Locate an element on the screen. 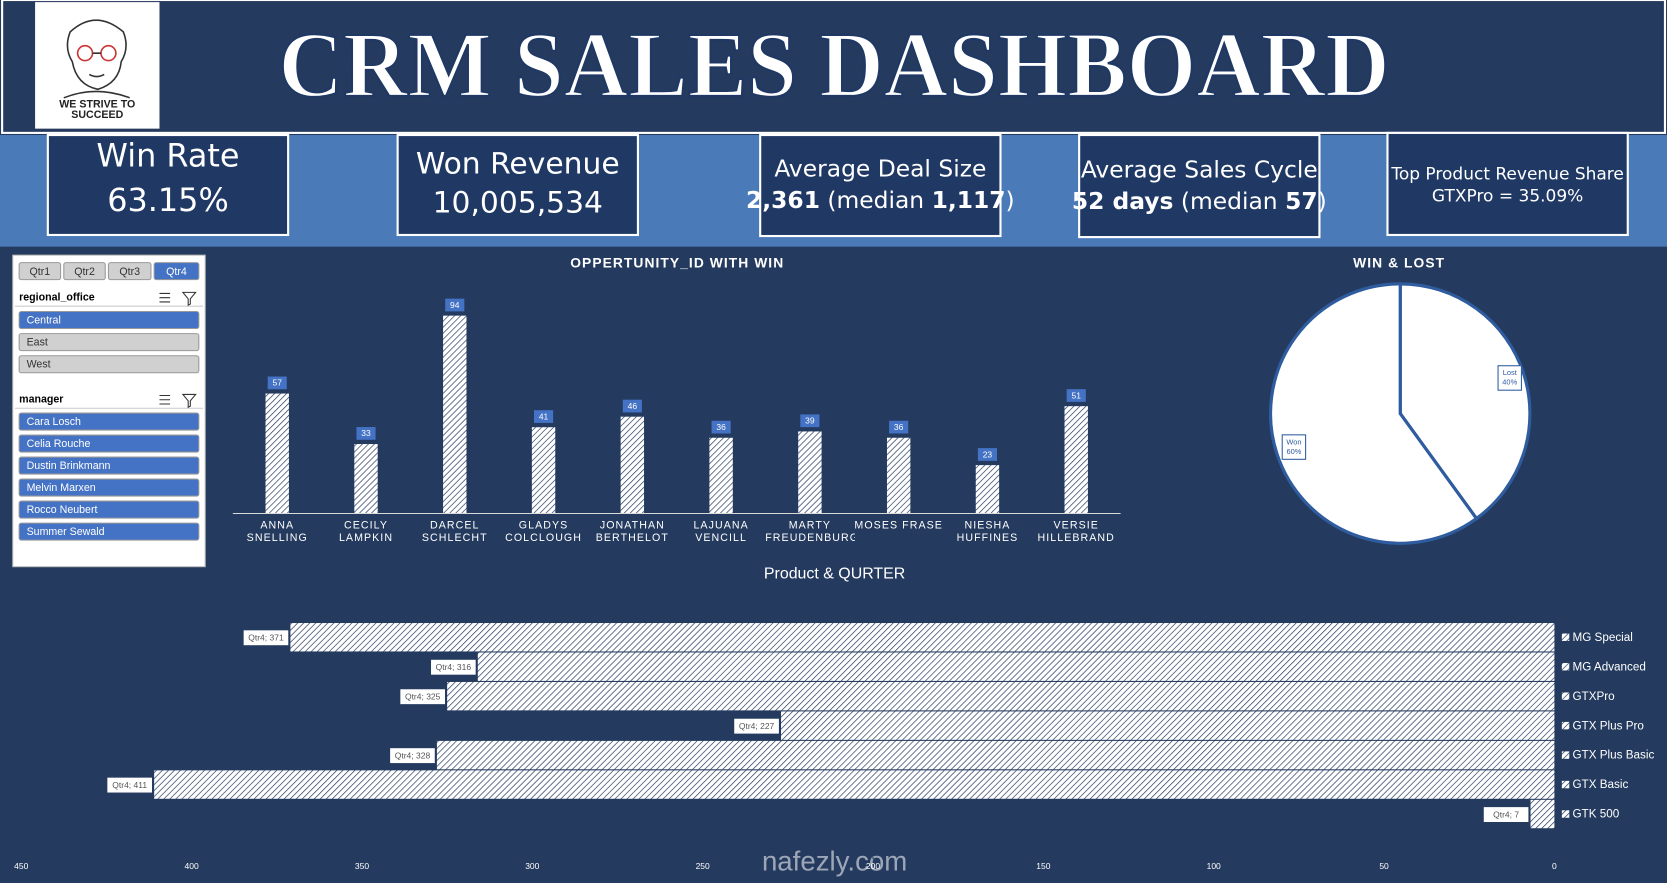 The height and width of the screenshot is (883, 1667). logo-caption: WE STRIVE TO SUCCEED is located at coordinates (97, 110).